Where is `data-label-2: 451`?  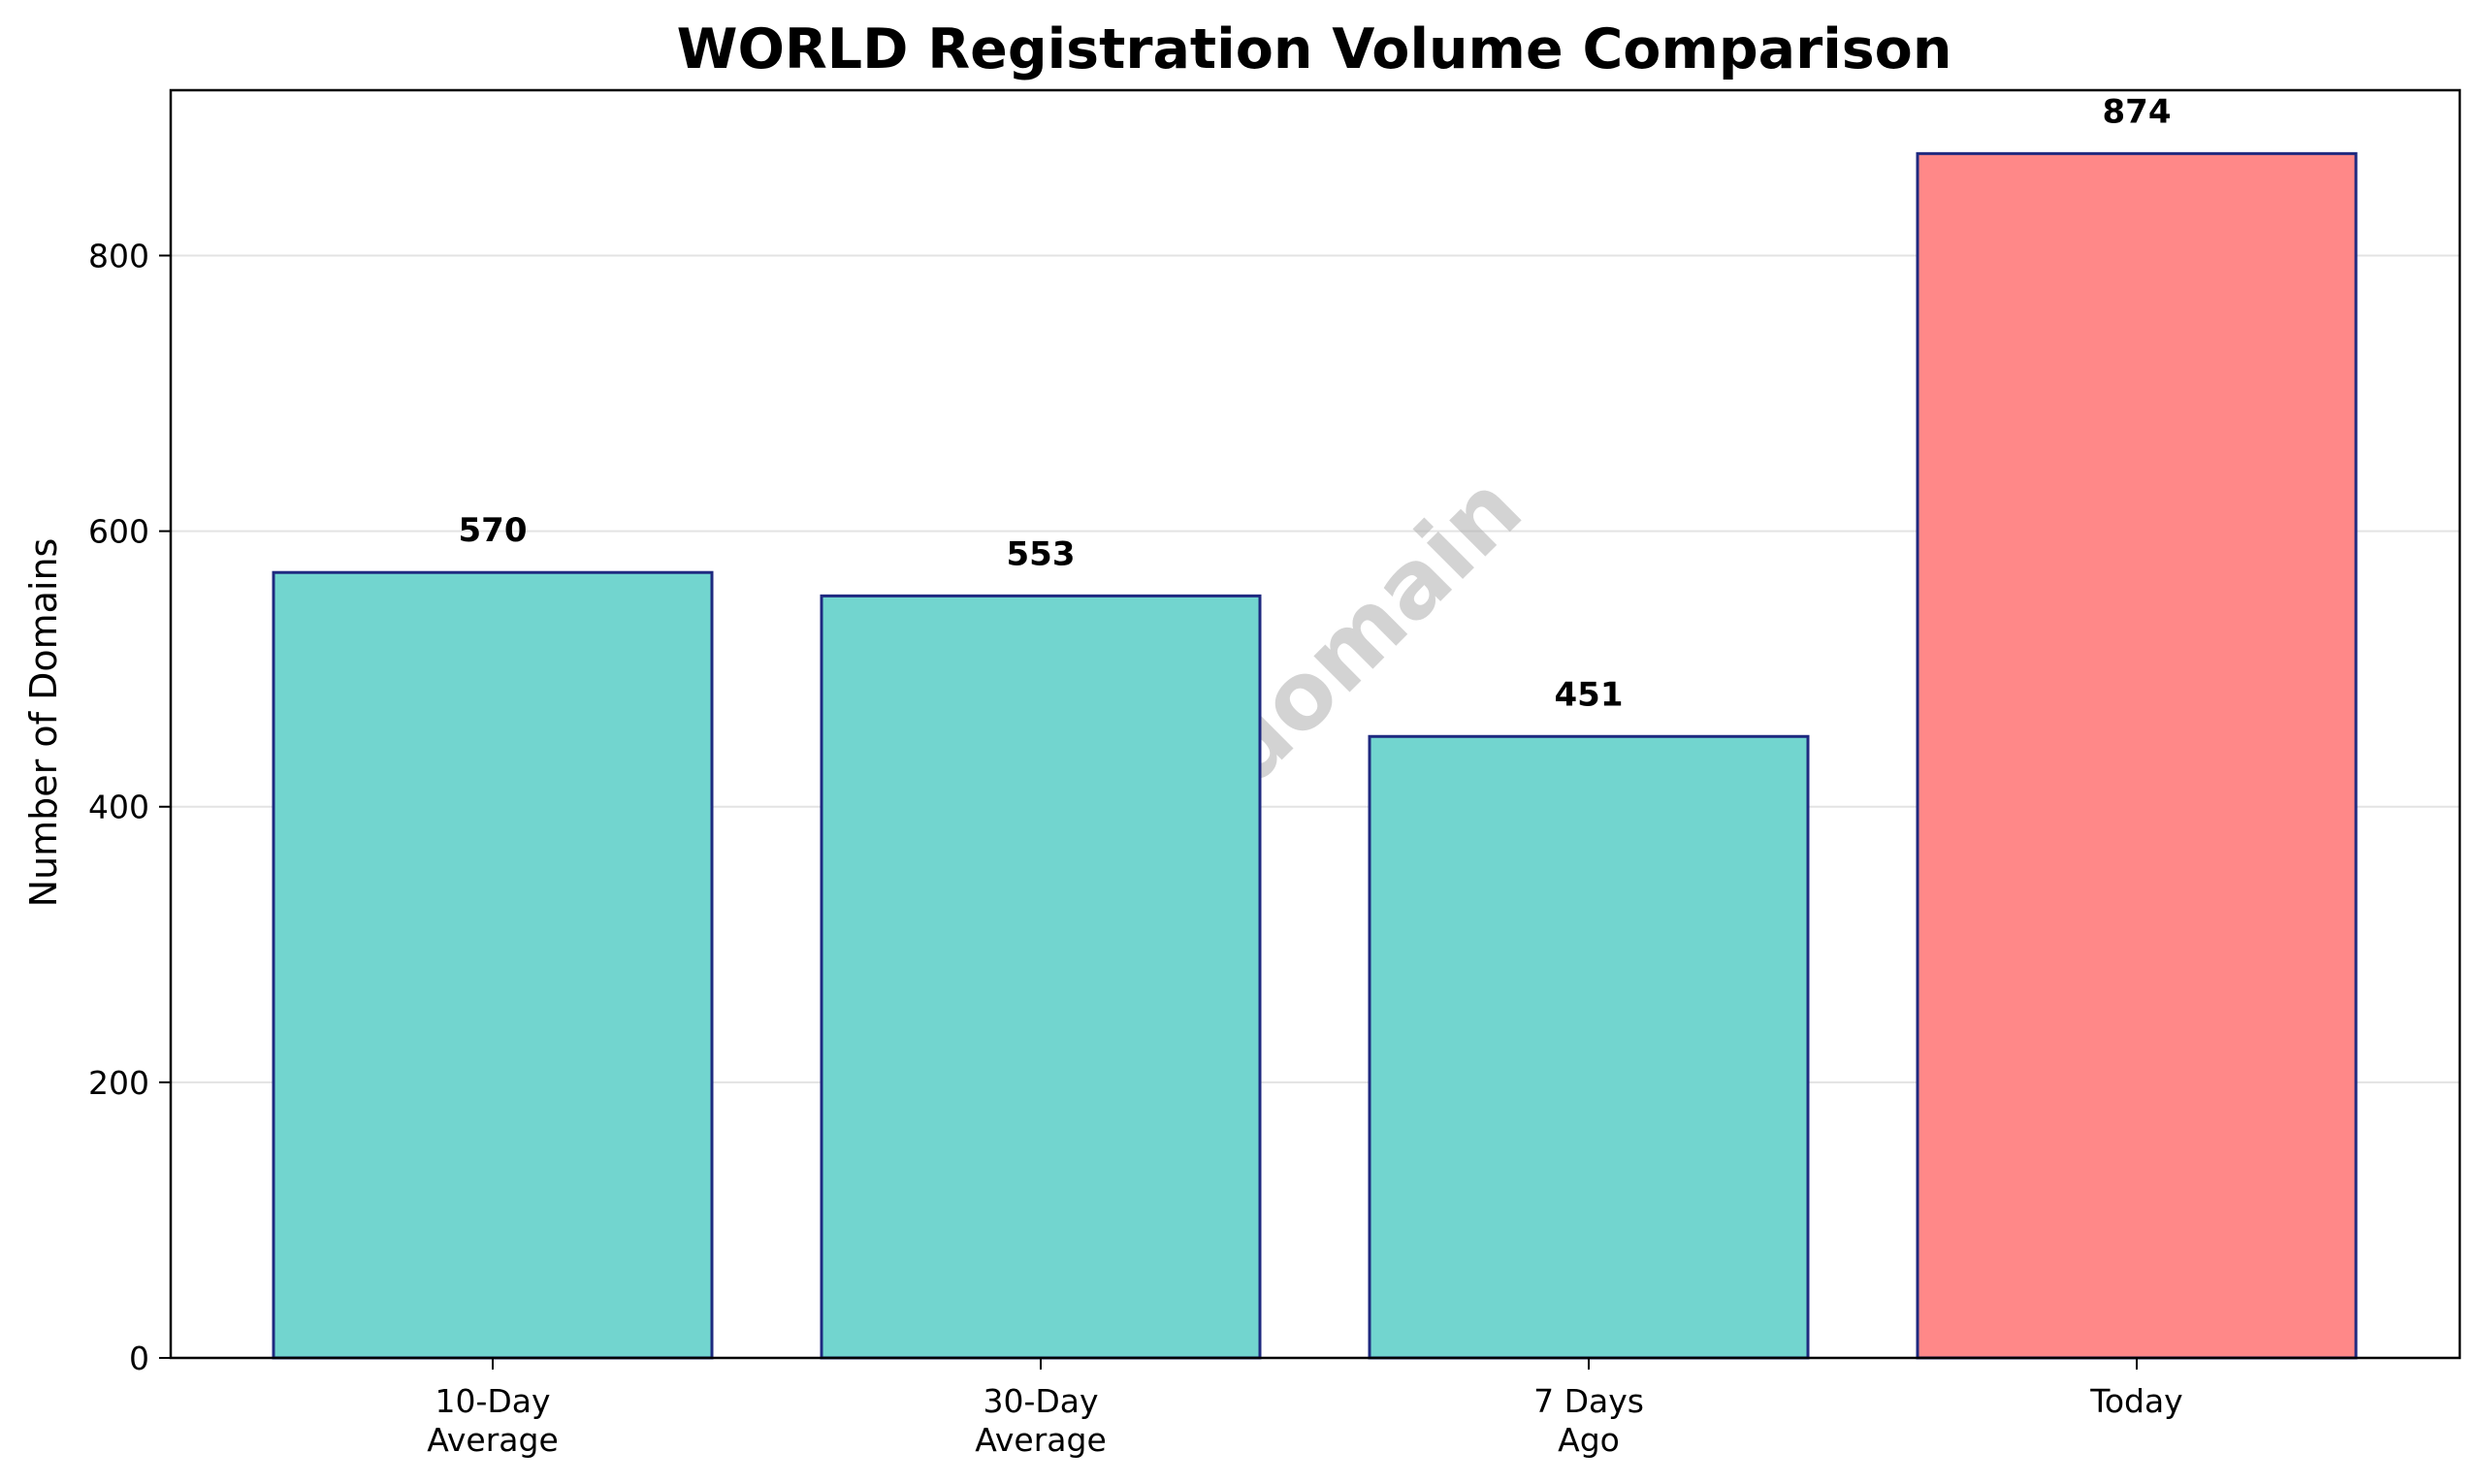 data-label-2: 451 is located at coordinates (1590, 695).